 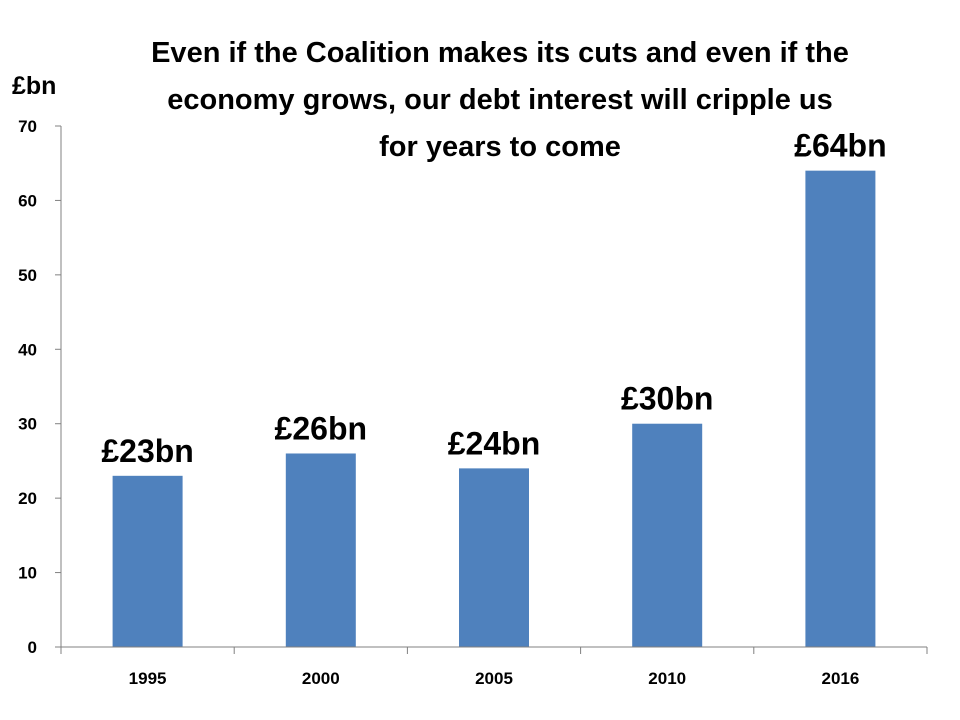 I want to click on x-tick-label-2016: 2016, so click(x=840, y=678).